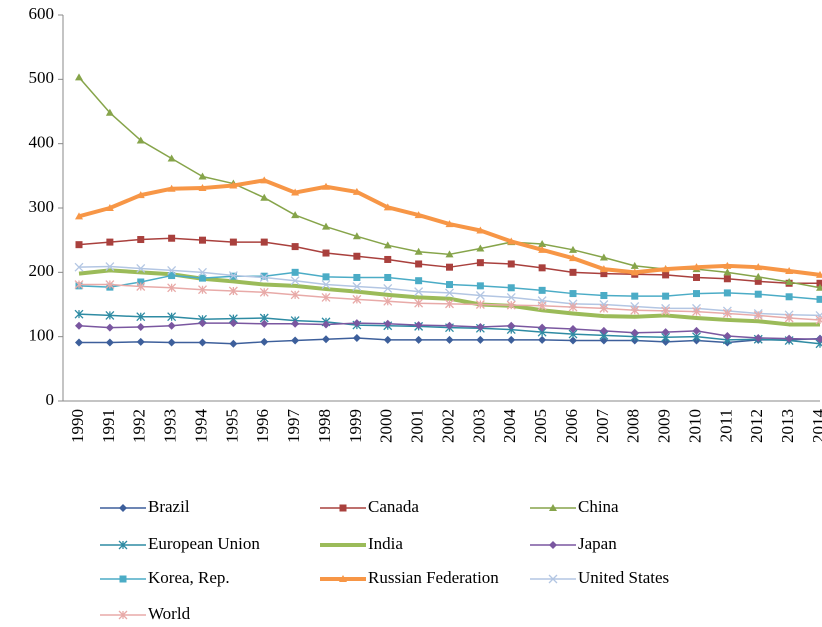  Describe the element at coordinates (540, 426) in the screenshot. I see `x-tick-label: 2005` at that location.